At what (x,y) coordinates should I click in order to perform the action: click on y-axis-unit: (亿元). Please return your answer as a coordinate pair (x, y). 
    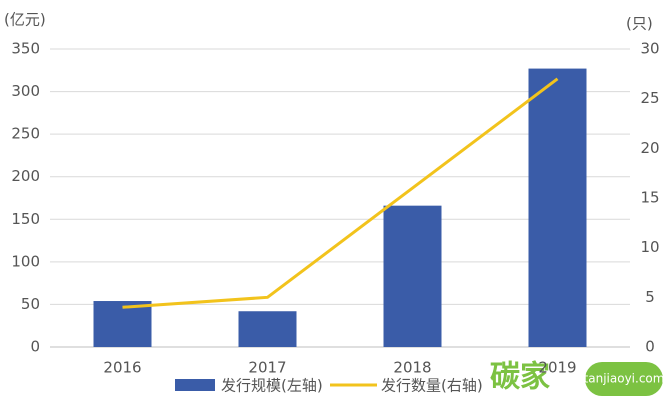
    Looking at the image, I should click on (25, 20).